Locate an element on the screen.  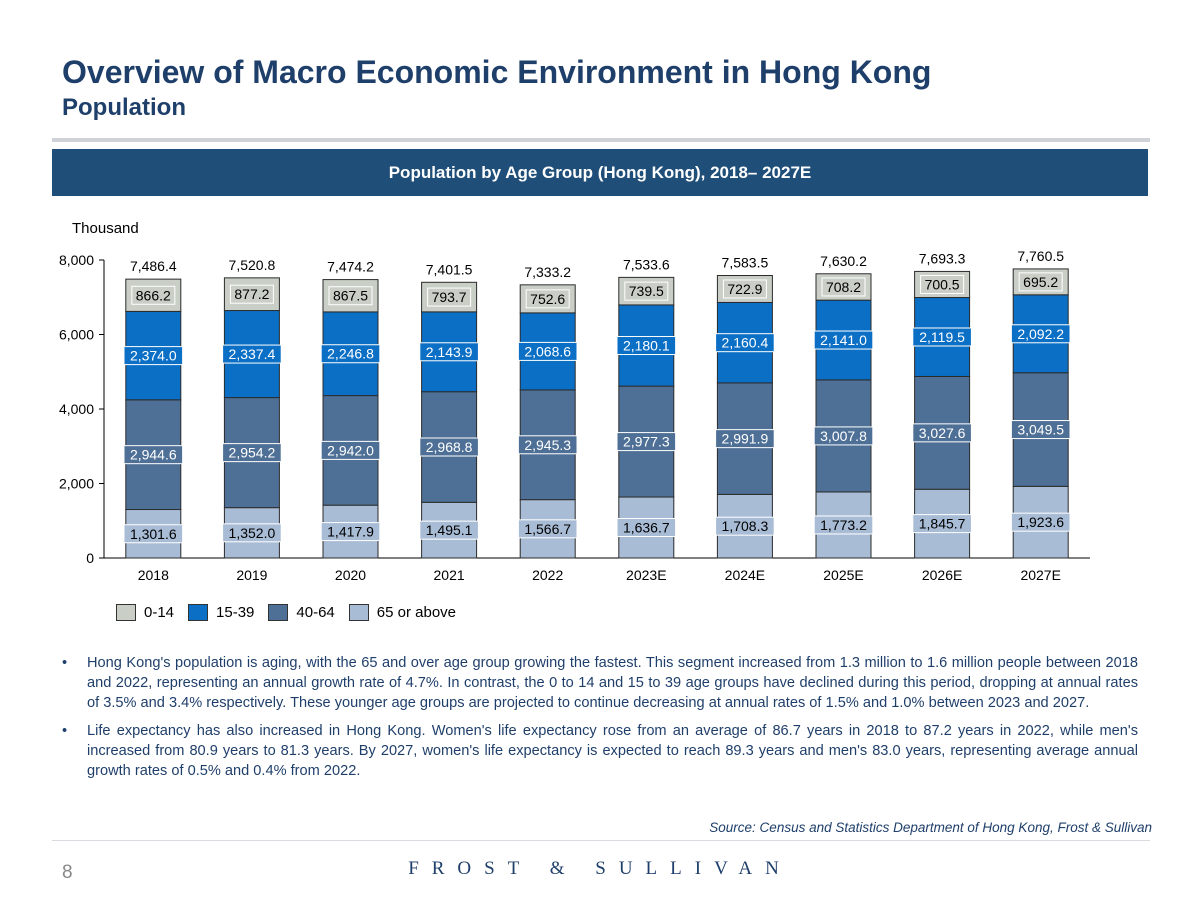
y-tick-label: 8,000 is located at coordinates (76, 260).